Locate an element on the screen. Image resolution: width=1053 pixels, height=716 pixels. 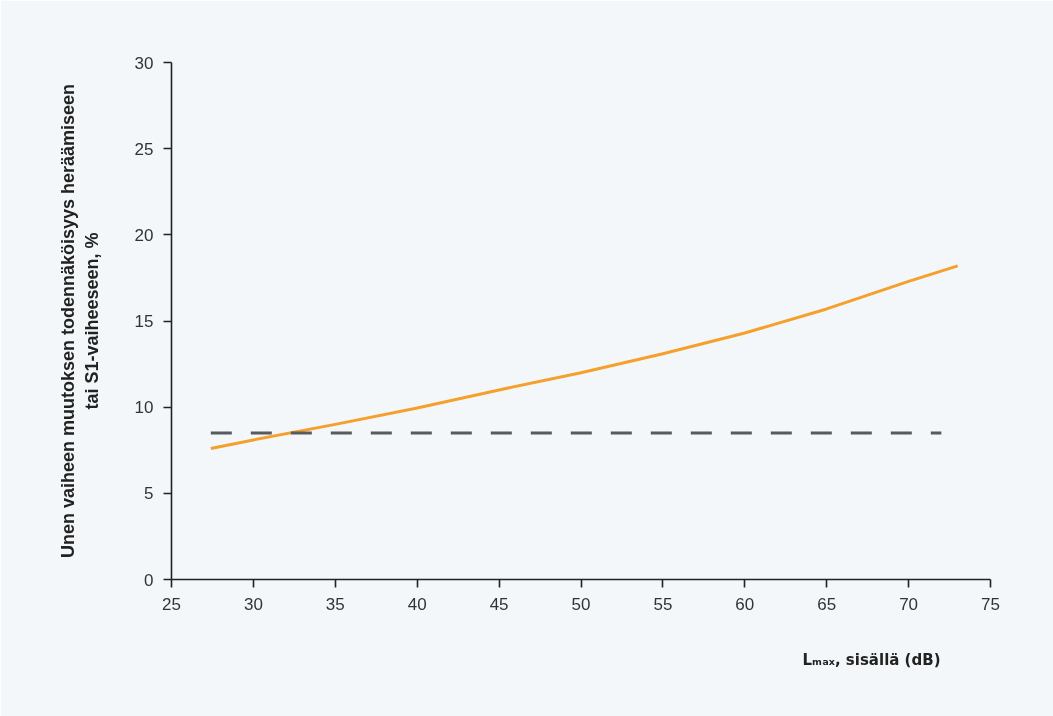
x-tick-label: 65 is located at coordinates (827, 604).